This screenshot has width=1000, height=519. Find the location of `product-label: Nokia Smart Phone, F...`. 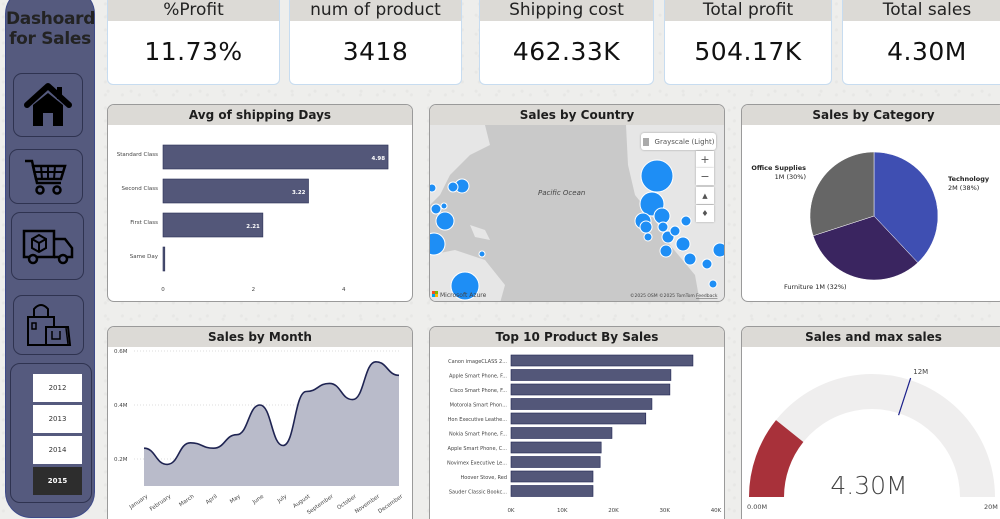

product-label: Nokia Smart Phone, F... is located at coordinates (478, 435).